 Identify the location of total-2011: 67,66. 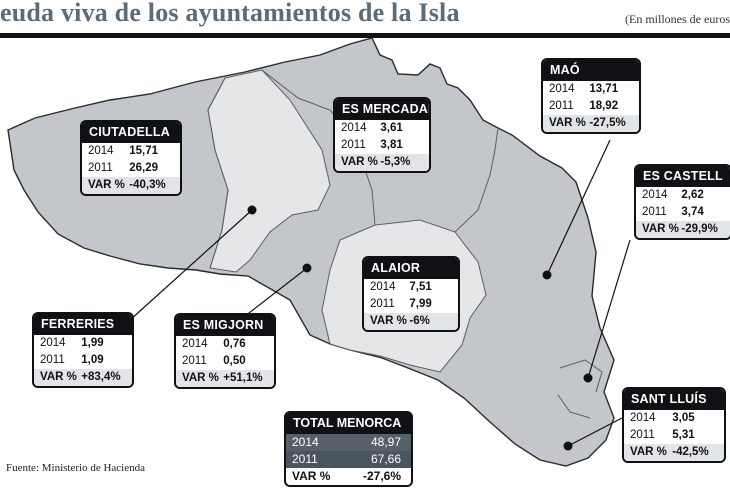
(385, 459).